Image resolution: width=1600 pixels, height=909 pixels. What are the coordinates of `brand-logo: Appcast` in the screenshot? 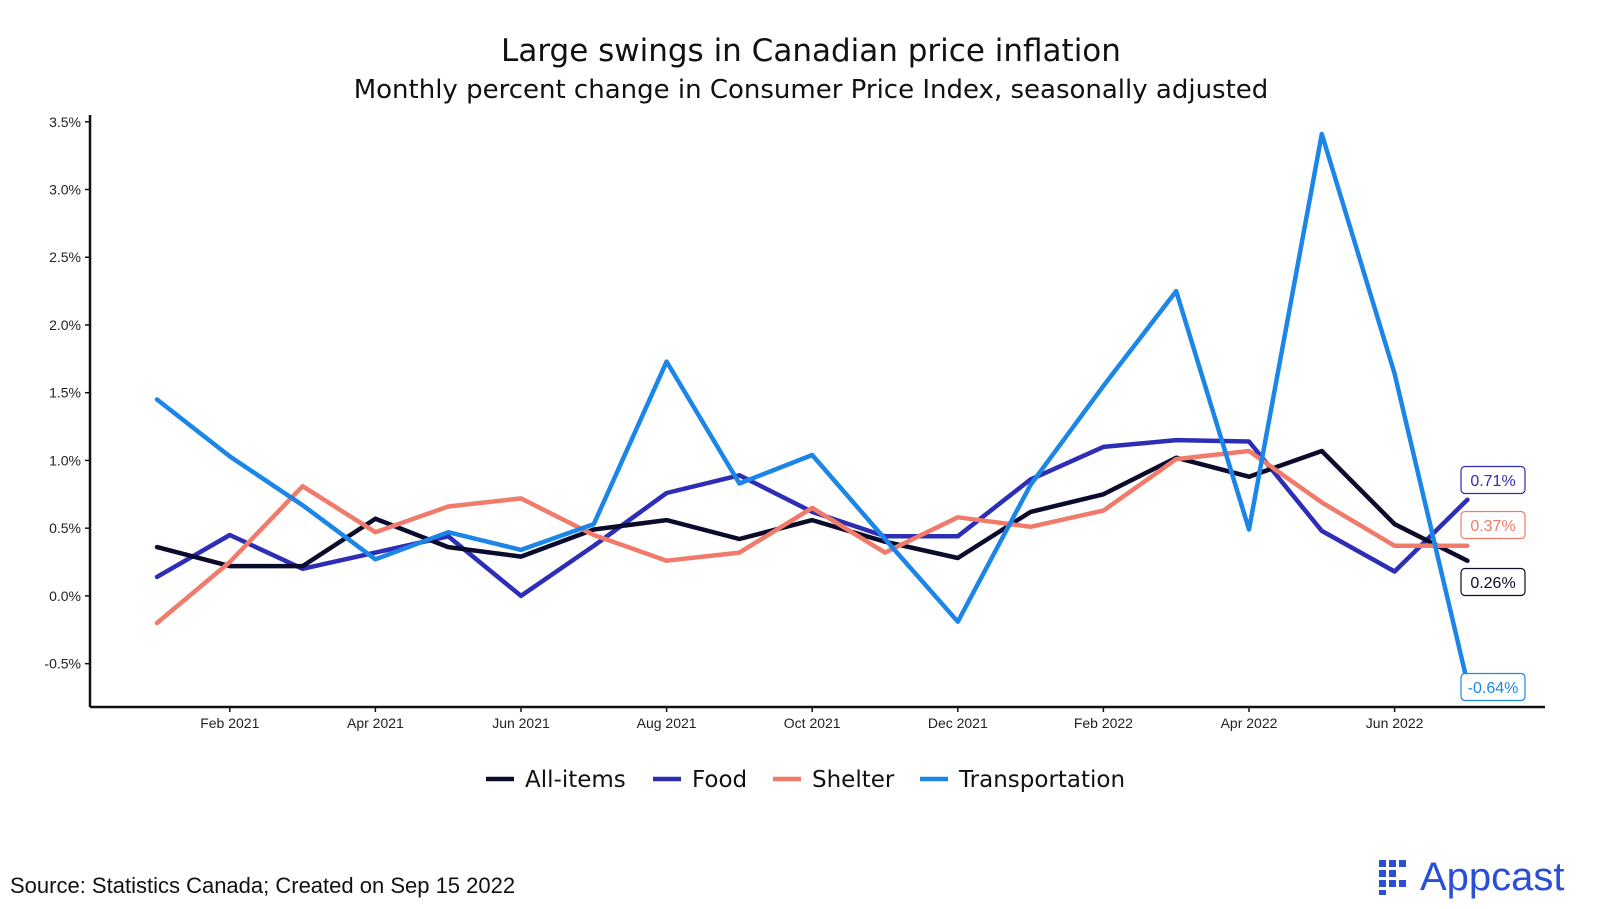 It's located at (1471, 877).